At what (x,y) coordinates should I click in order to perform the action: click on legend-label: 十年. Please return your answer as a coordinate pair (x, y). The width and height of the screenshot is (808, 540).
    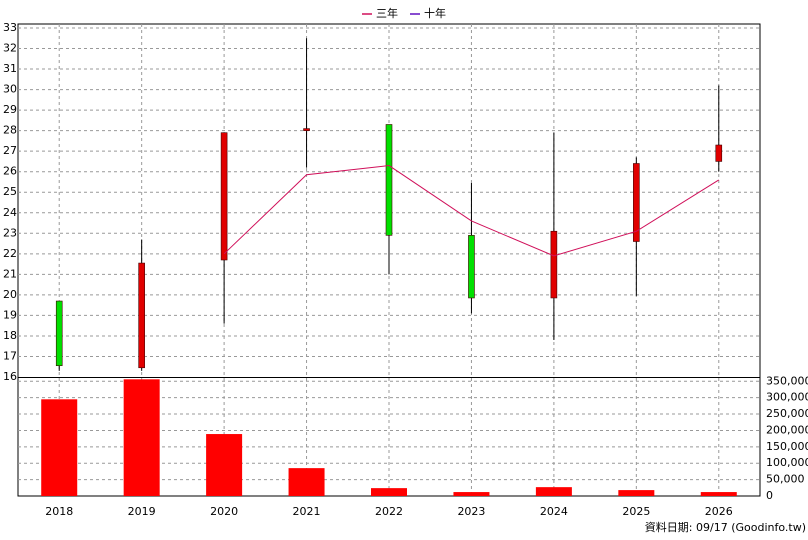
    Looking at the image, I should click on (435, 13).